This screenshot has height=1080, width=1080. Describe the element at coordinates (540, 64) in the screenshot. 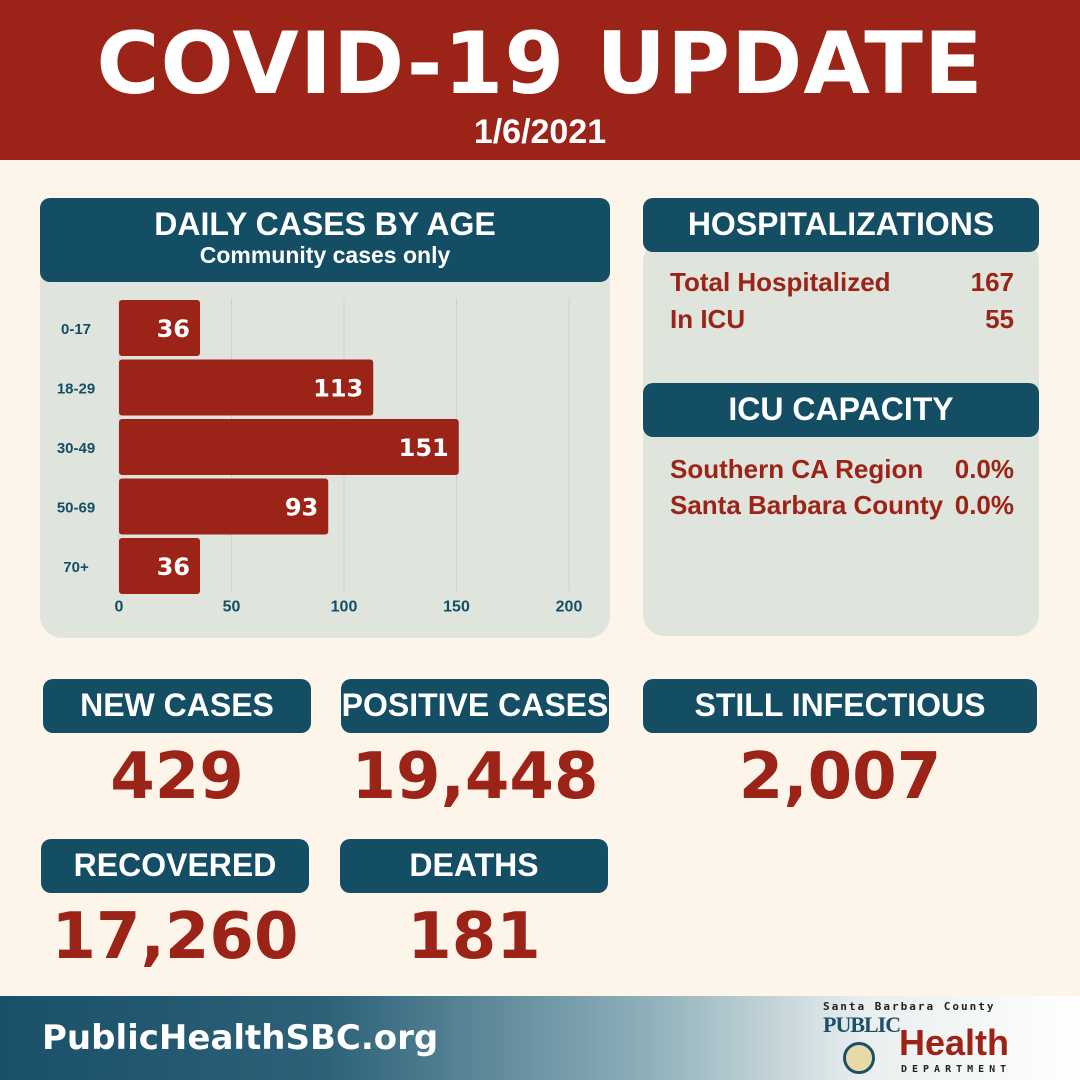

I see `page-title: COVID-19 UPDATE` at that location.